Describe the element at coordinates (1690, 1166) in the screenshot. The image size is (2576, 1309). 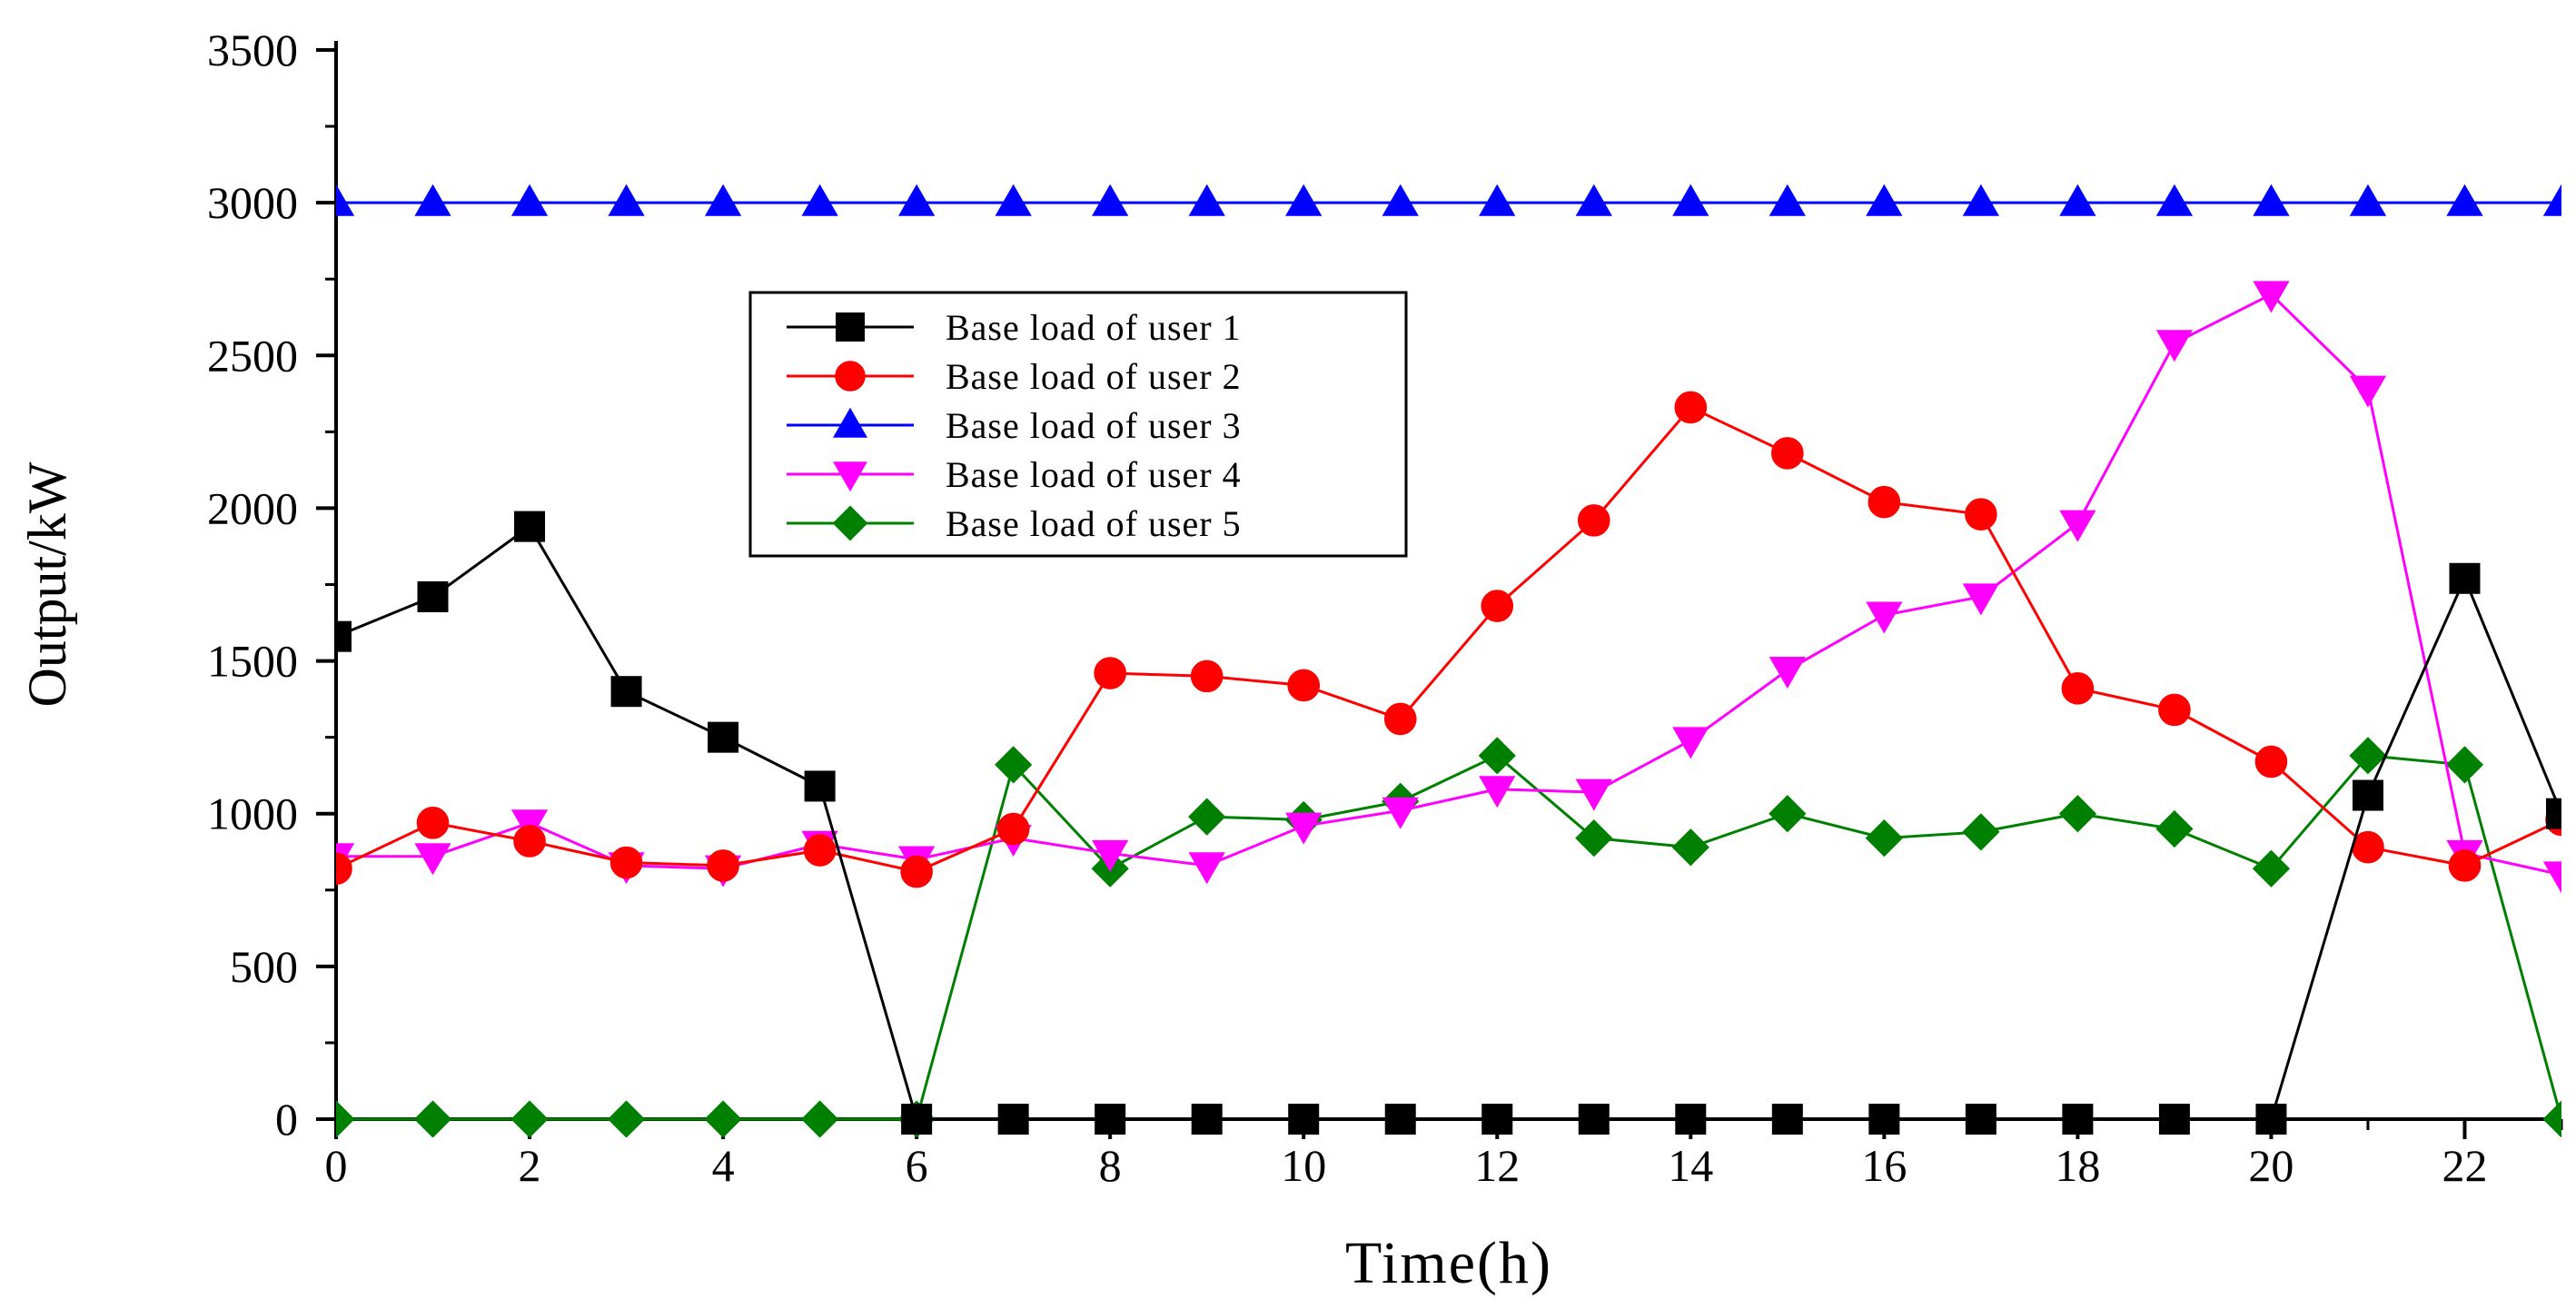
I see `x-tick-label: 14` at that location.